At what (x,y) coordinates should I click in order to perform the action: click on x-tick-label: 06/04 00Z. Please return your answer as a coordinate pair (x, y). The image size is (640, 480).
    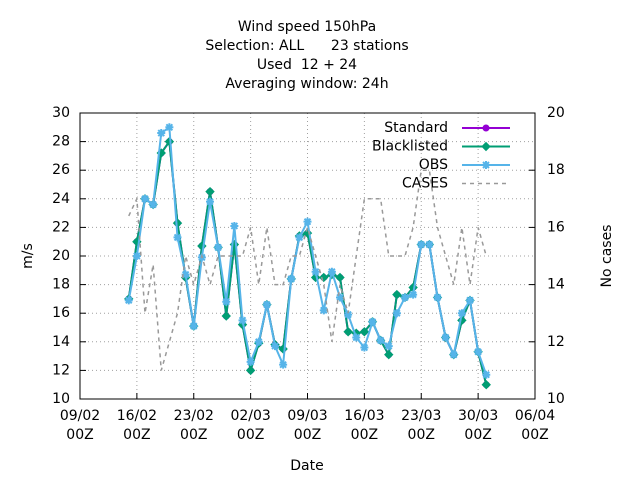
    Looking at the image, I should click on (535, 425).